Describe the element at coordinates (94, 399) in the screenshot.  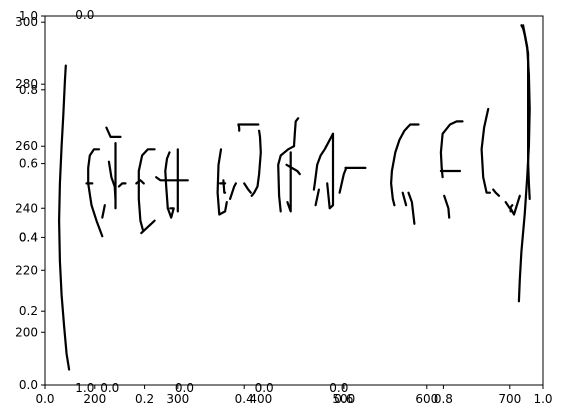
I see `x-tick-label: 200` at that location.